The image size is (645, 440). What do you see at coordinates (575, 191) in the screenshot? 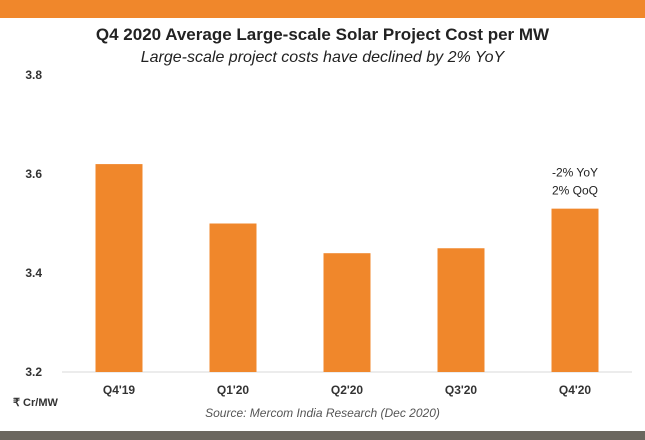
I see `bar-annotation: 2% QoQ` at bounding box center [575, 191].